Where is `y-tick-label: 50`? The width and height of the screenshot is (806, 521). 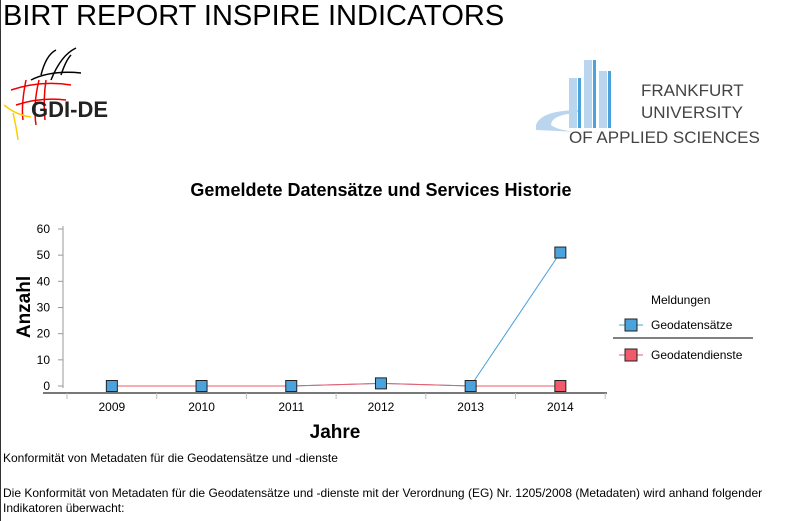 y-tick-label: 50 is located at coordinates (44, 255).